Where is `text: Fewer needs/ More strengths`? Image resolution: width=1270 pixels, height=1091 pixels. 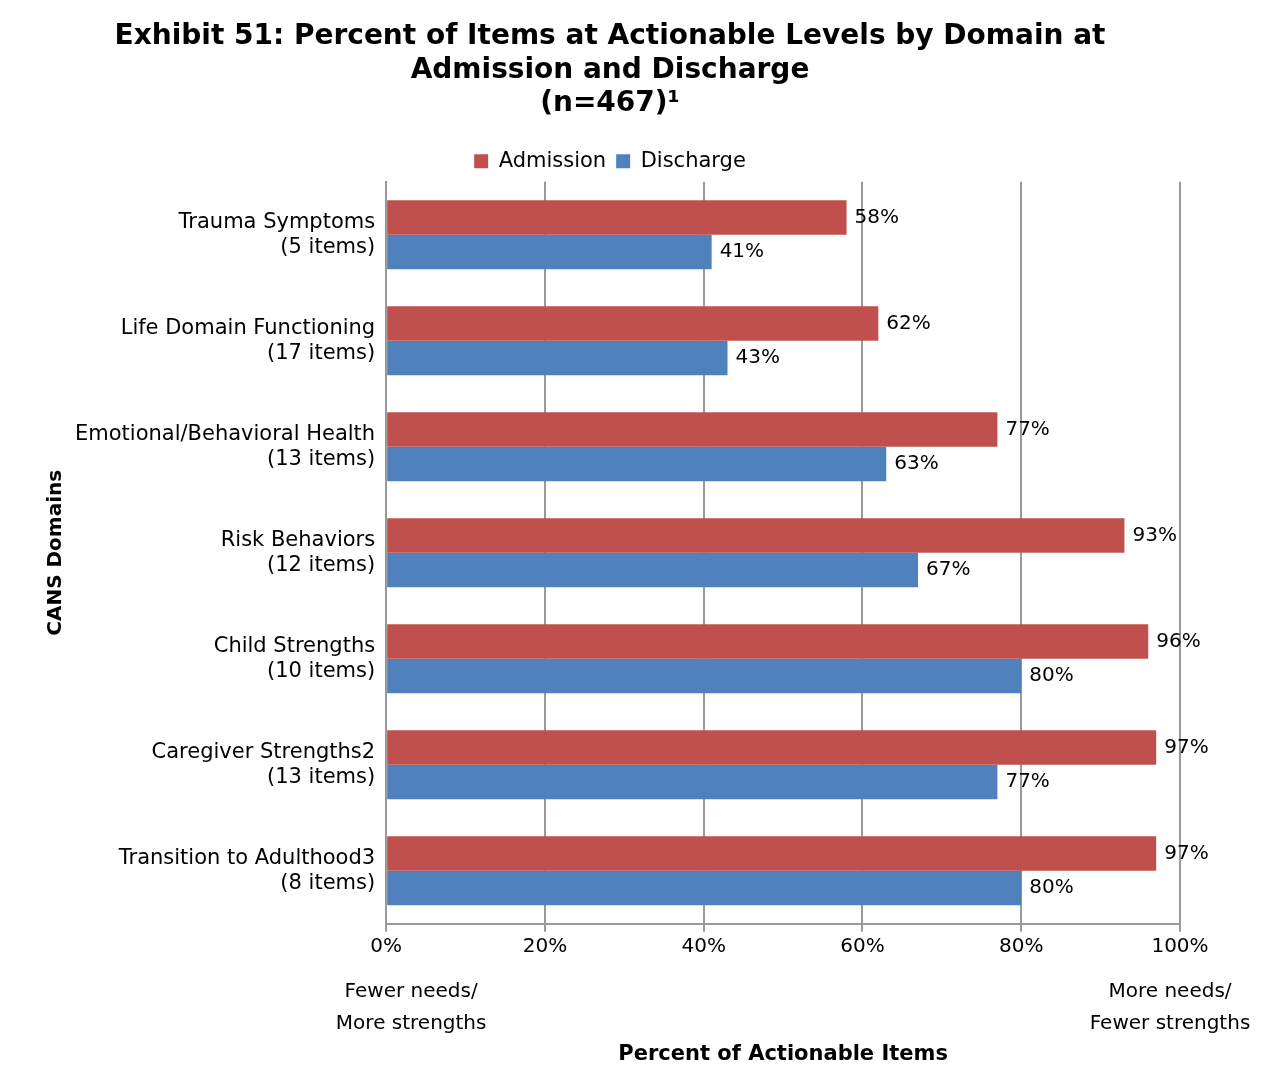 text: Fewer needs/ More strengths is located at coordinates (411, 1006).